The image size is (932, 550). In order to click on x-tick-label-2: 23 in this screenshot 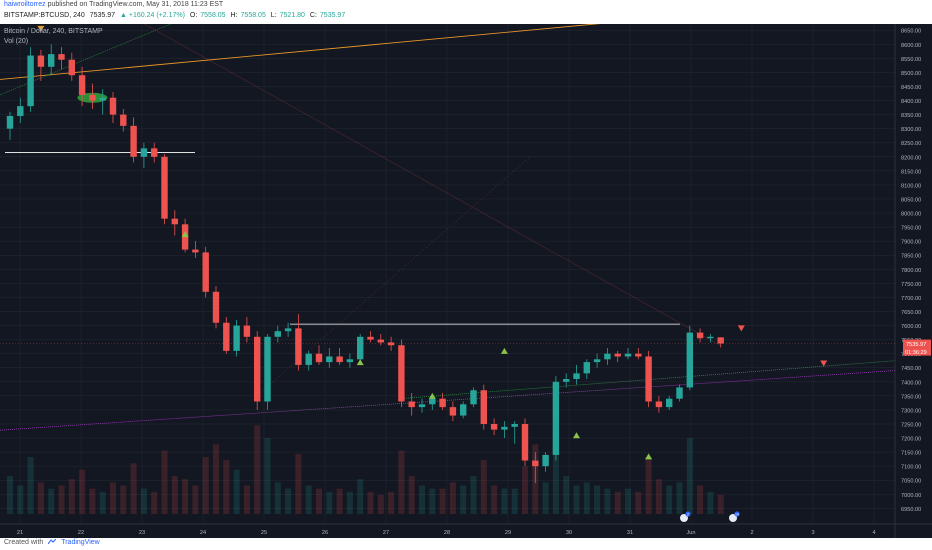, I will do `click(142, 533)`.